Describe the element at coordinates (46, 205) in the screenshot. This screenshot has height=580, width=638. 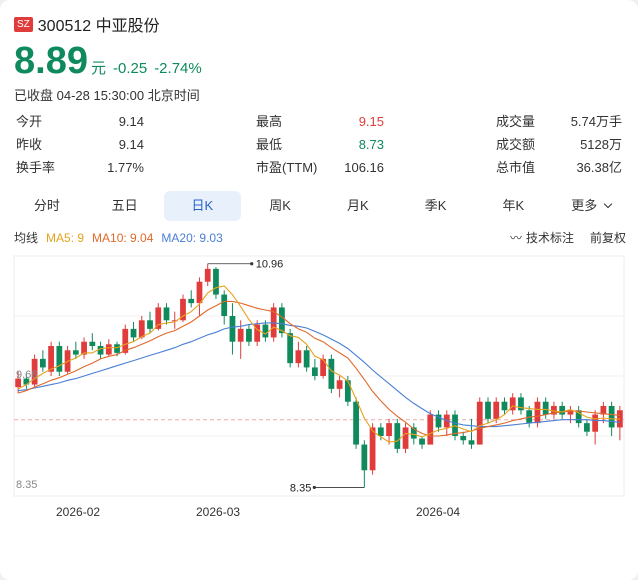
I see `tab-intraday: 分时` at that location.